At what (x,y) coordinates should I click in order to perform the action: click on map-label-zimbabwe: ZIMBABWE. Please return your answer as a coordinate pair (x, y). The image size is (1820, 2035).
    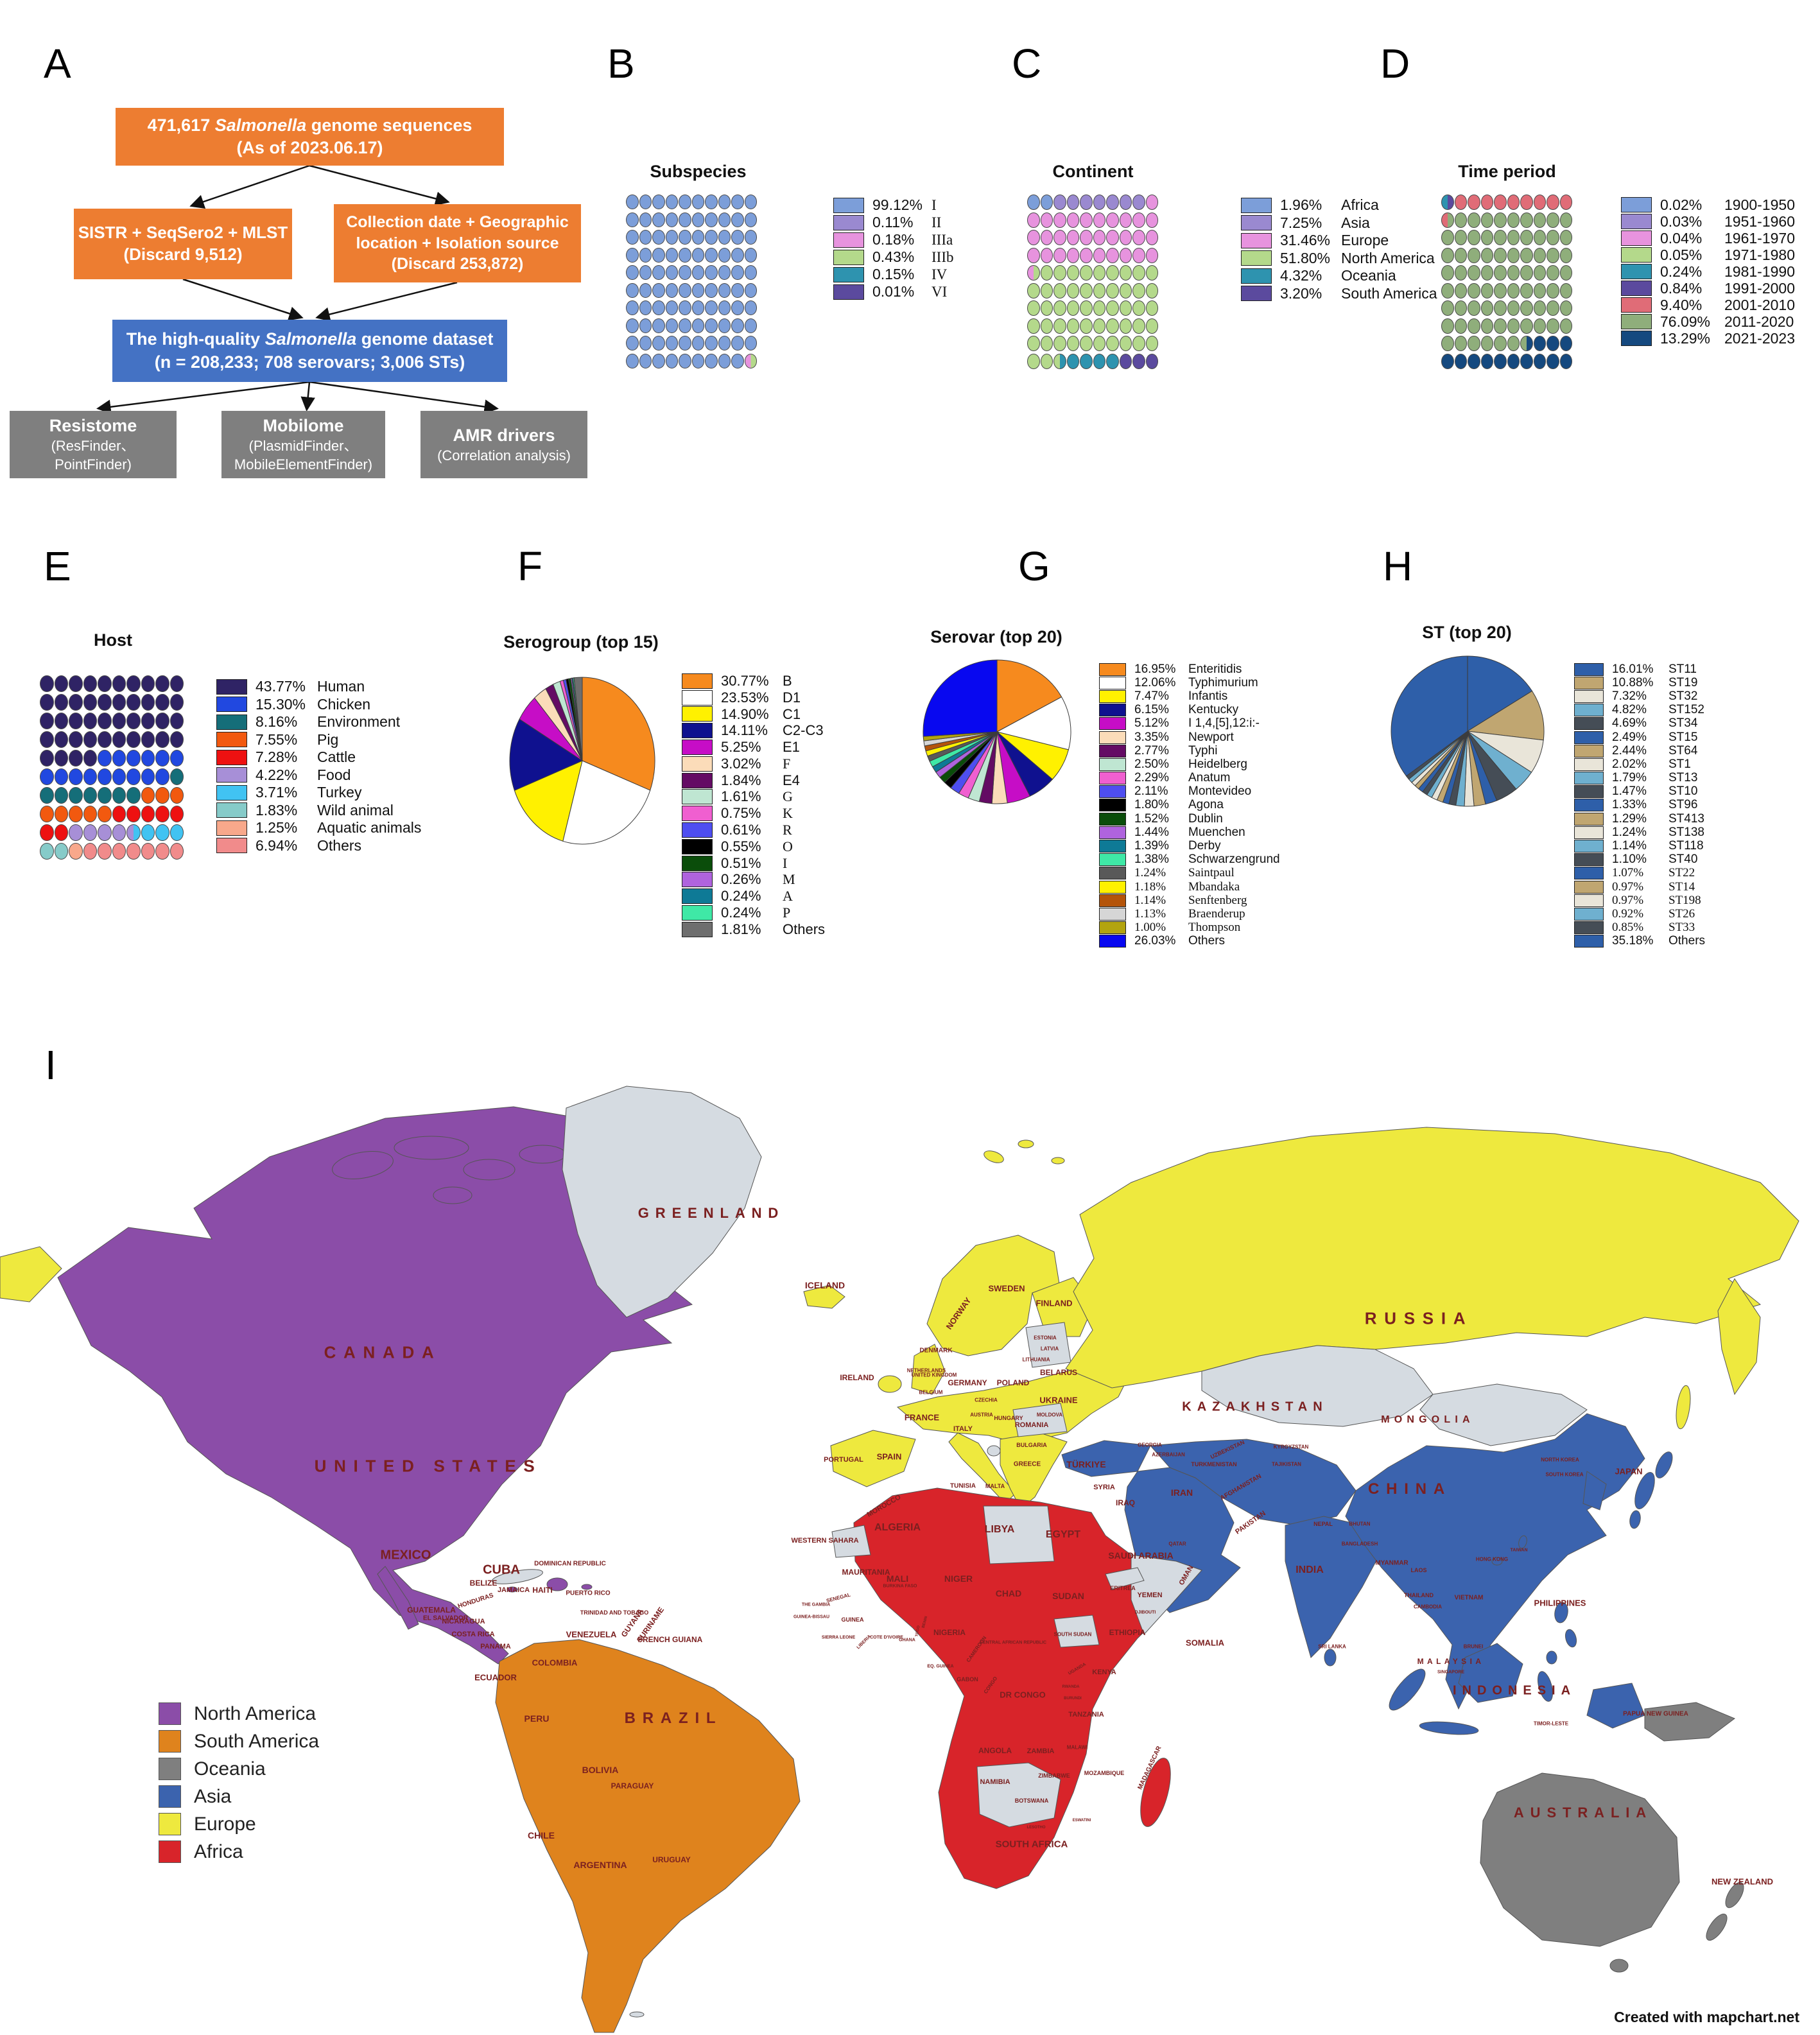
    Looking at the image, I should click on (1054, 1775).